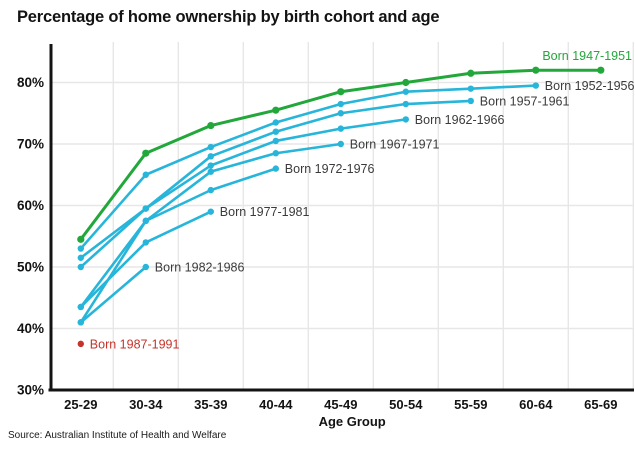 The image size is (635, 452). I want to click on x-tick-label: 25-29, so click(80, 404).